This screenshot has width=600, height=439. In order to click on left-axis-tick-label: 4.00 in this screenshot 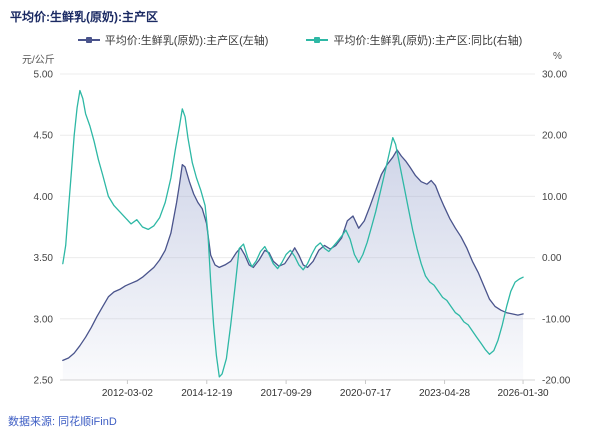, I will do `click(44, 197)`.